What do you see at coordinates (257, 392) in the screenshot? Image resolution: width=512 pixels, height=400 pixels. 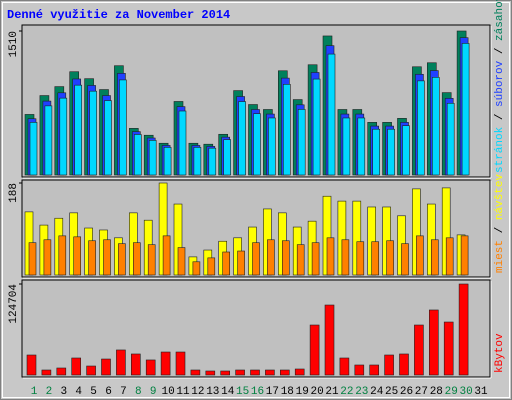 I see `x-tick-label: 16` at bounding box center [257, 392].